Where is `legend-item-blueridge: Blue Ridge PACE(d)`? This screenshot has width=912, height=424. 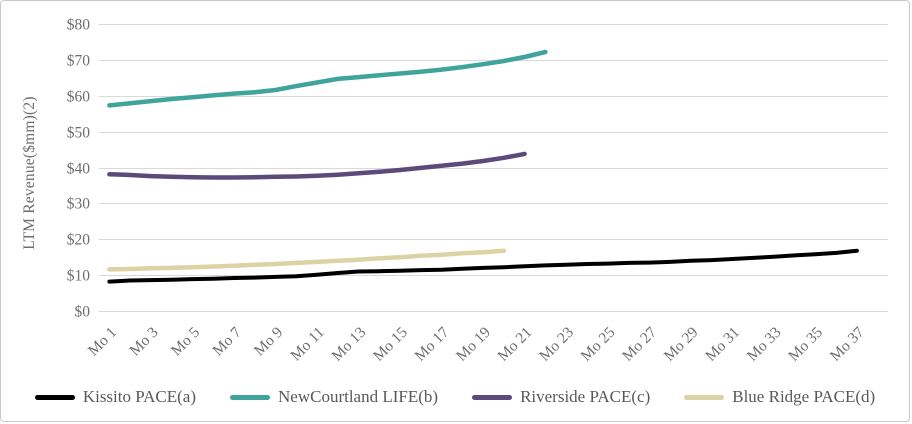
legend-item-blueridge: Blue Ridge PACE(d) is located at coordinates (779, 397).